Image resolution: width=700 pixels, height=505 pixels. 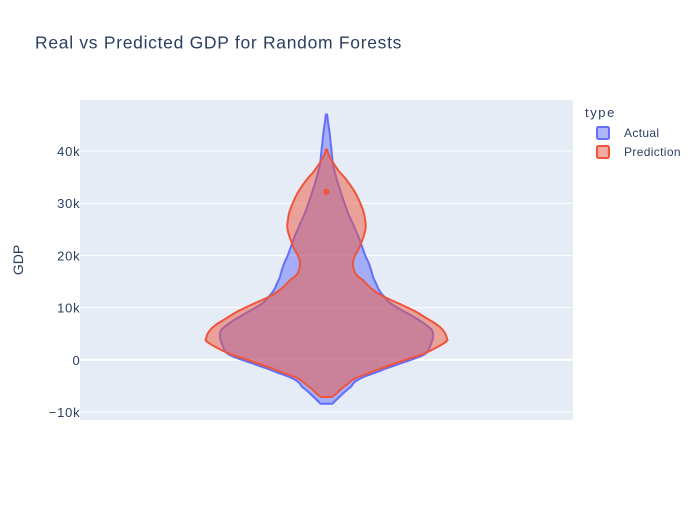 I want to click on svg-text: type, so click(x=600, y=112).